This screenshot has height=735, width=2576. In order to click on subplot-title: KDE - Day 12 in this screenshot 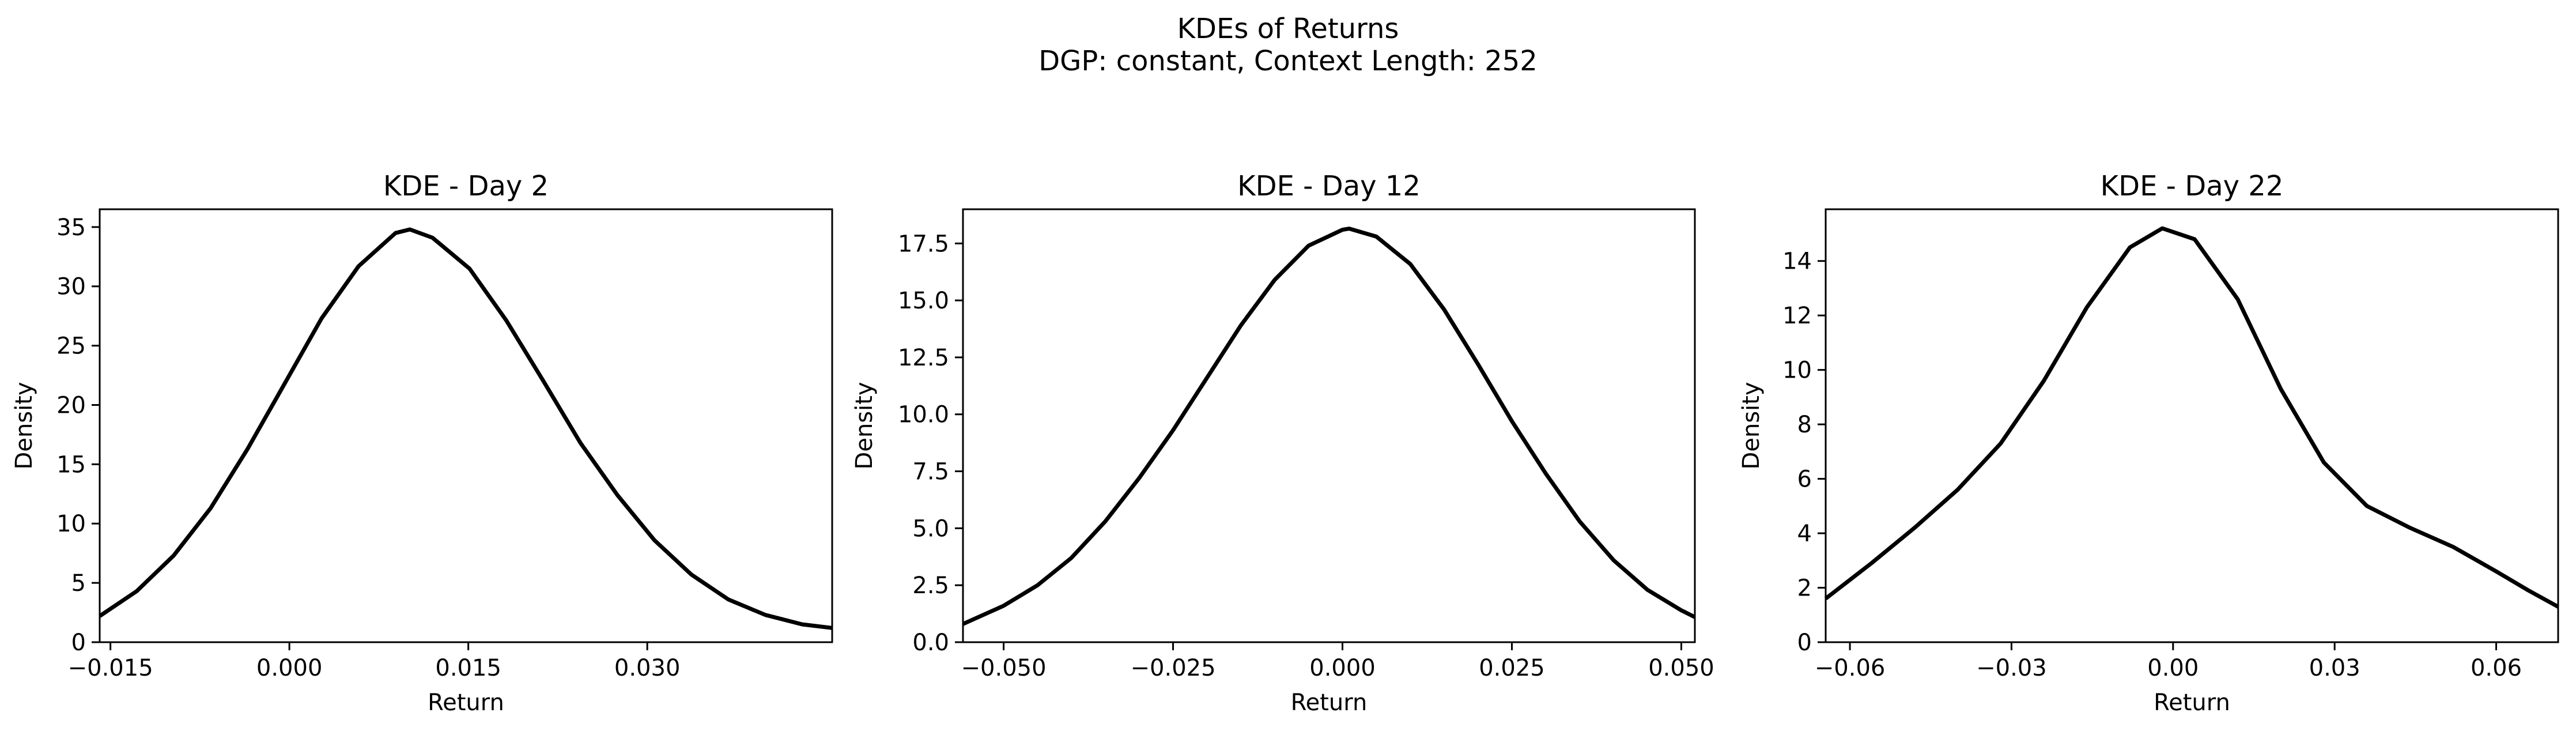, I will do `click(1329, 186)`.